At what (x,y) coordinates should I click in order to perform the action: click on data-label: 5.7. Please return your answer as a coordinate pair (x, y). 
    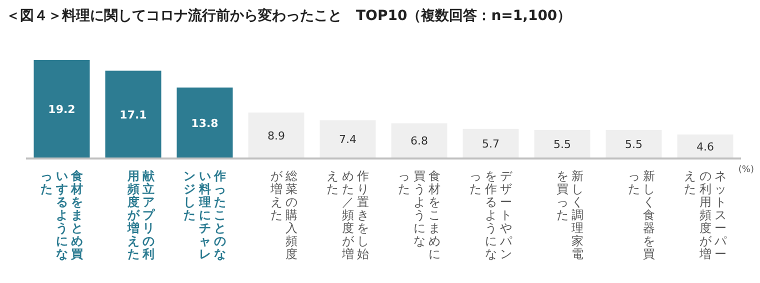
    Looking at the image, I should click on (491, 143).